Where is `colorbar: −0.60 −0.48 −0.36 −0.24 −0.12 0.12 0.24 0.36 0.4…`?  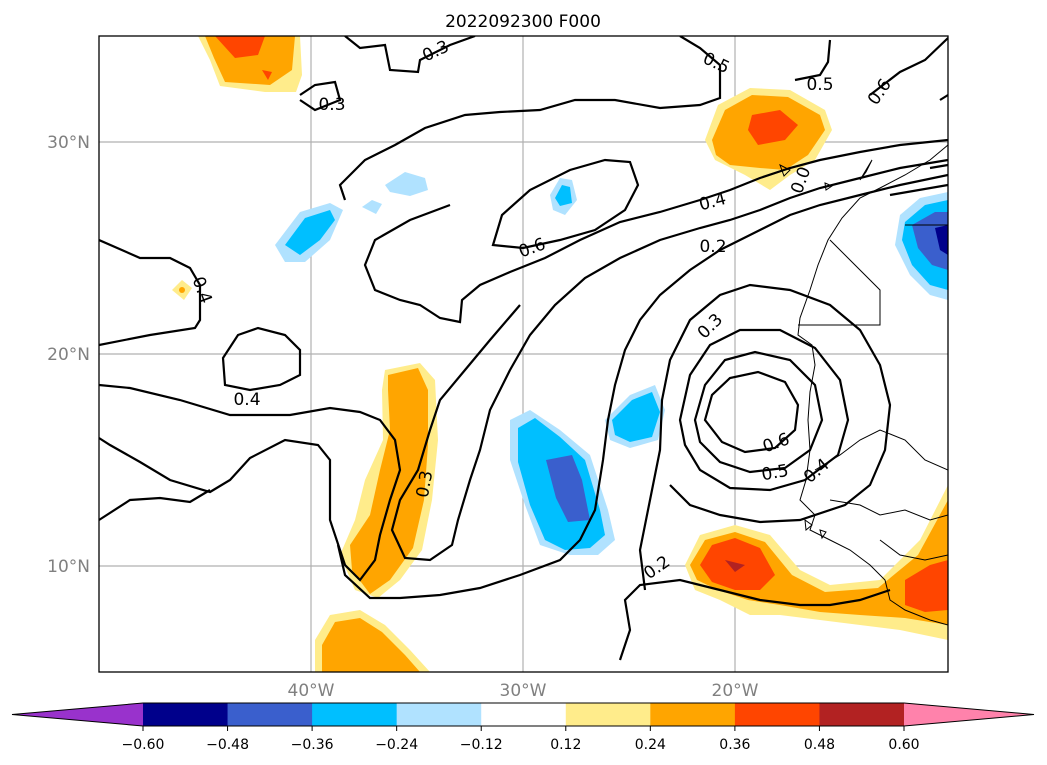
colorbar: −0.60 −0.48 −0.36 −0.24 −0.12 0.12 0.24 0.36 0.4… is located at coordinates (523, 727).